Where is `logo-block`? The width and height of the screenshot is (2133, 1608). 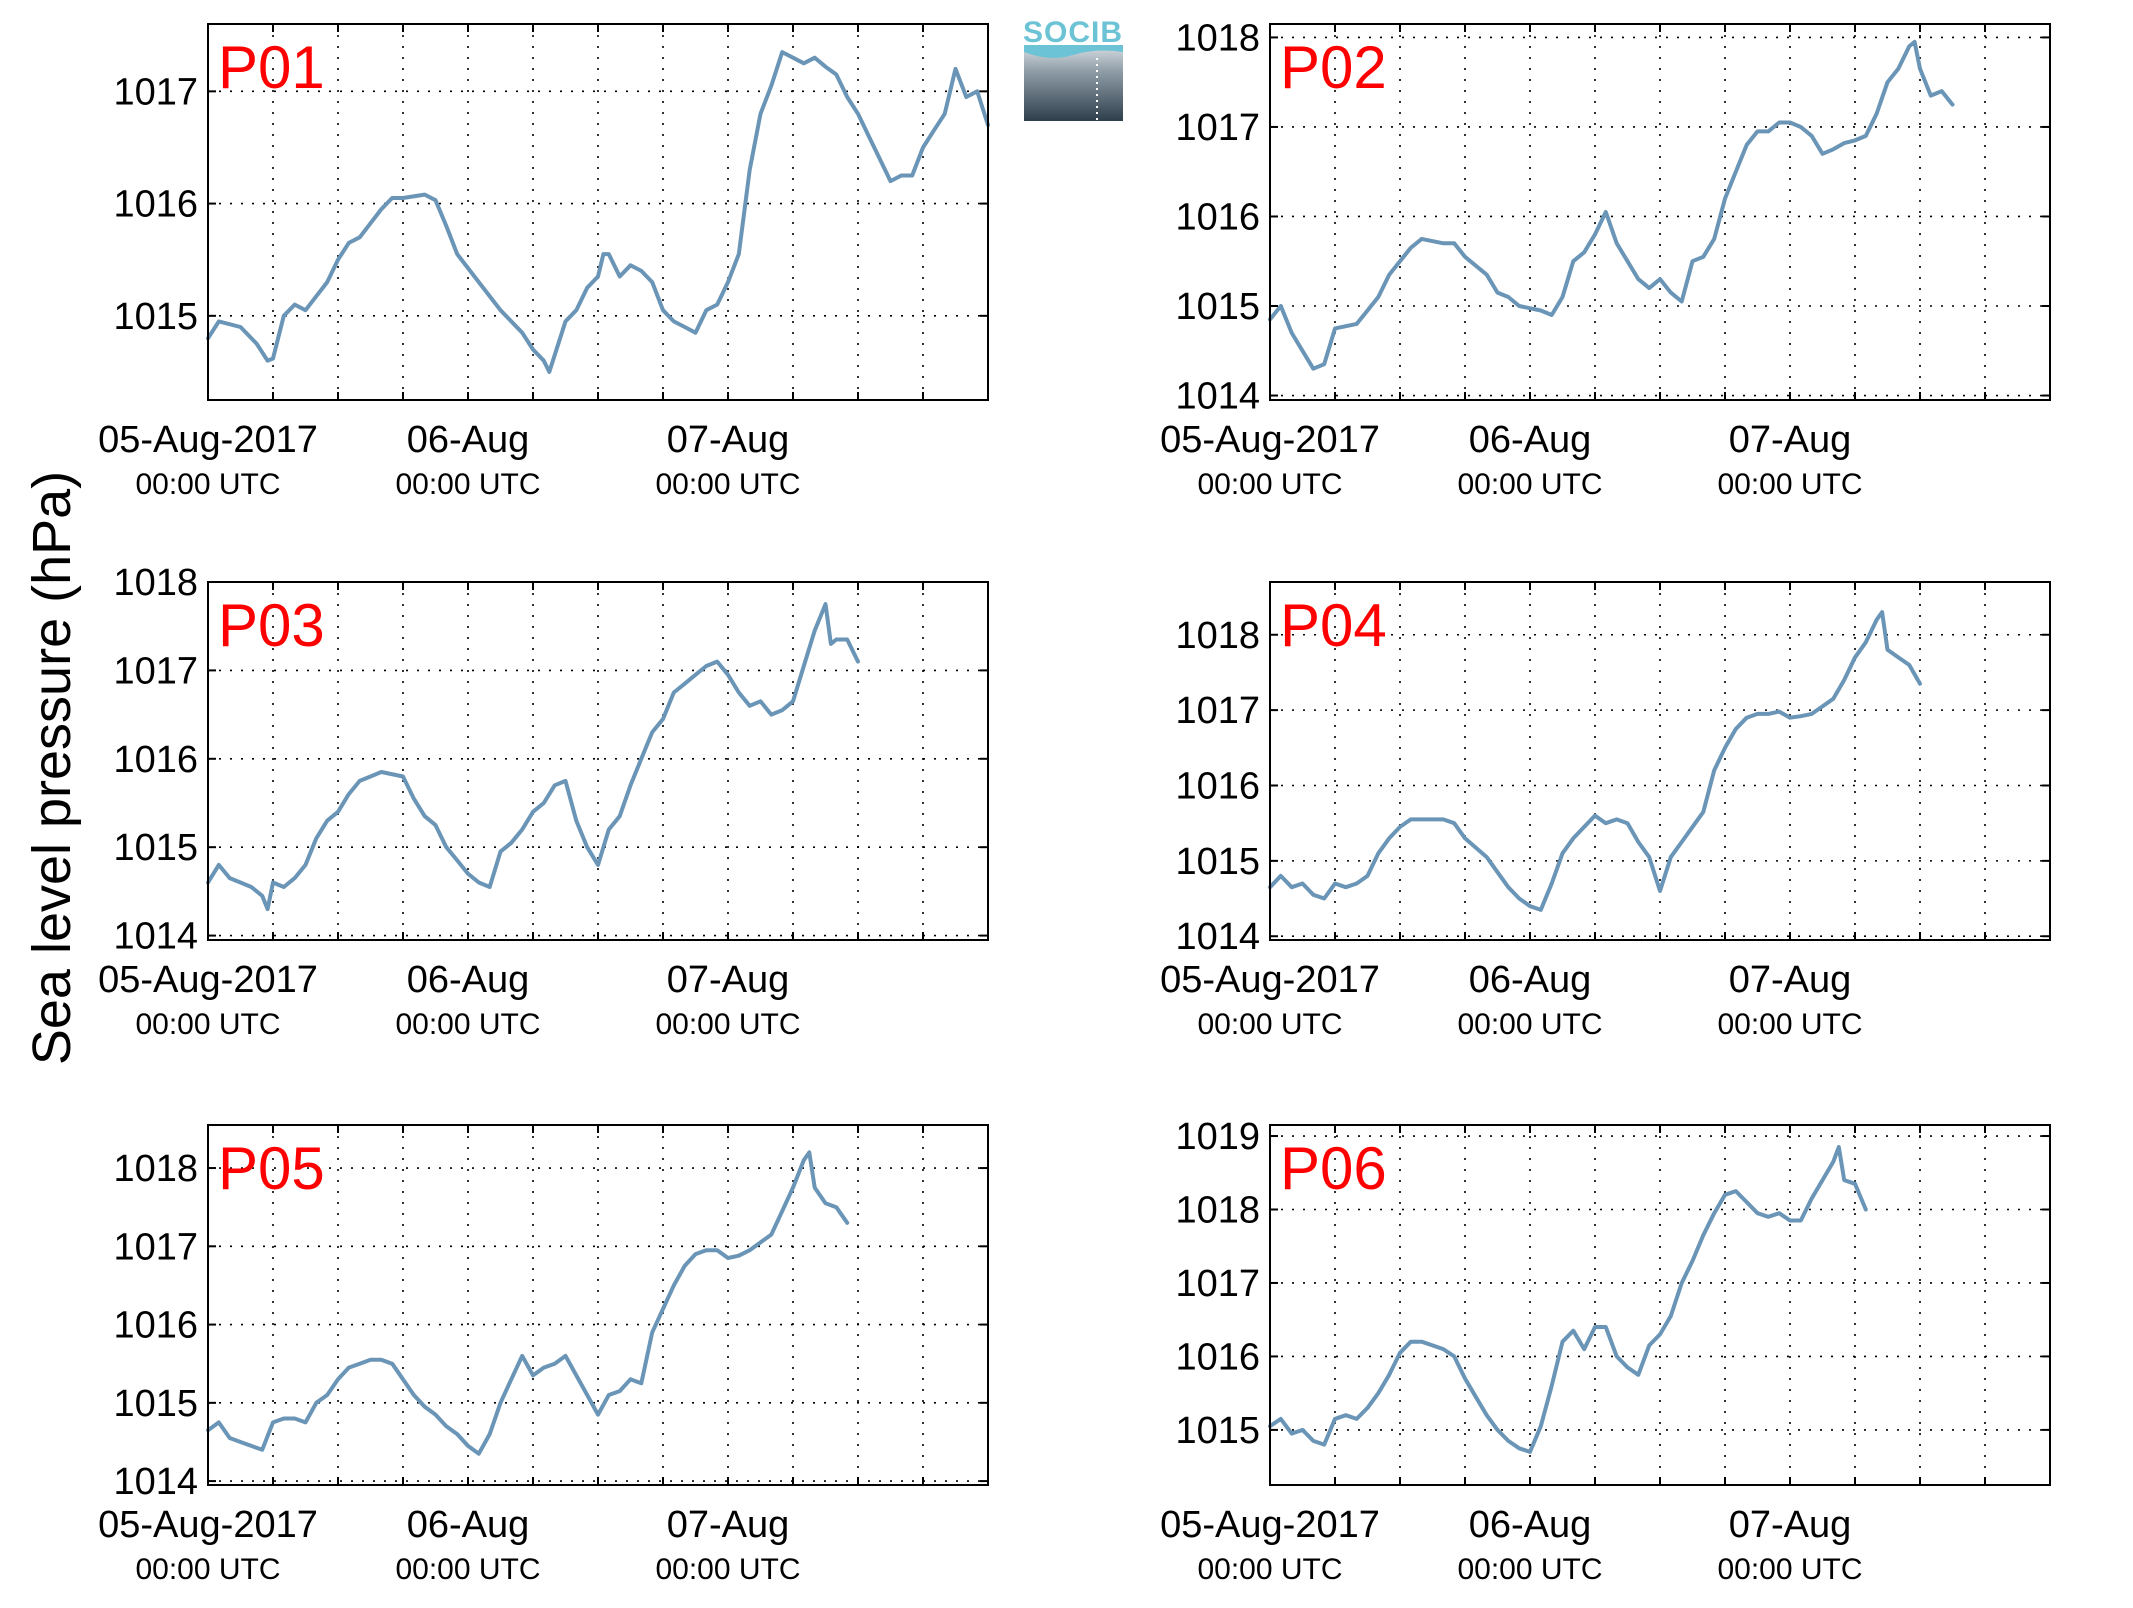
logo-block is located at coordinates (1073, 83).